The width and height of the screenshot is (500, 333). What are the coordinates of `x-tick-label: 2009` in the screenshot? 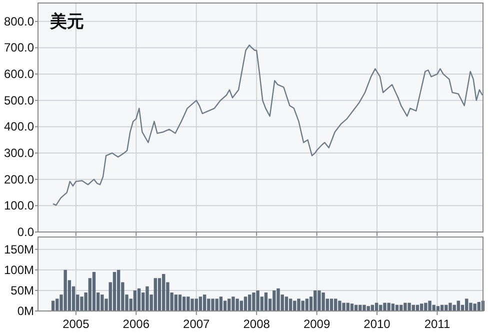 It's located at (316, 324).